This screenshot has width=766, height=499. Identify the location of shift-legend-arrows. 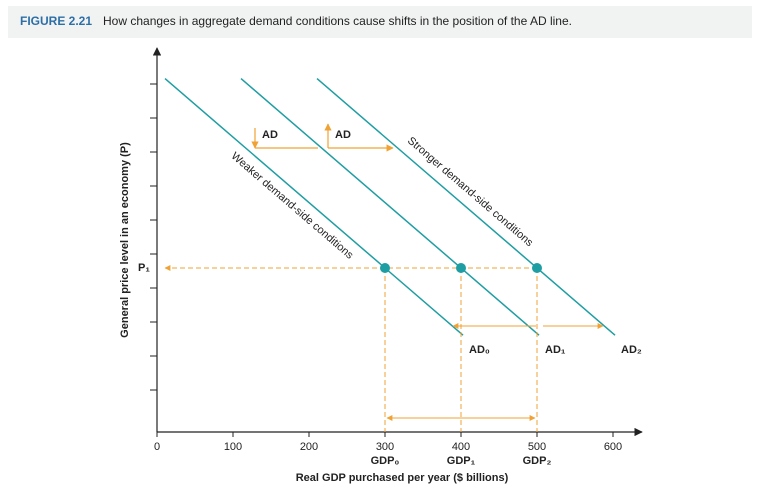
(322, 137).